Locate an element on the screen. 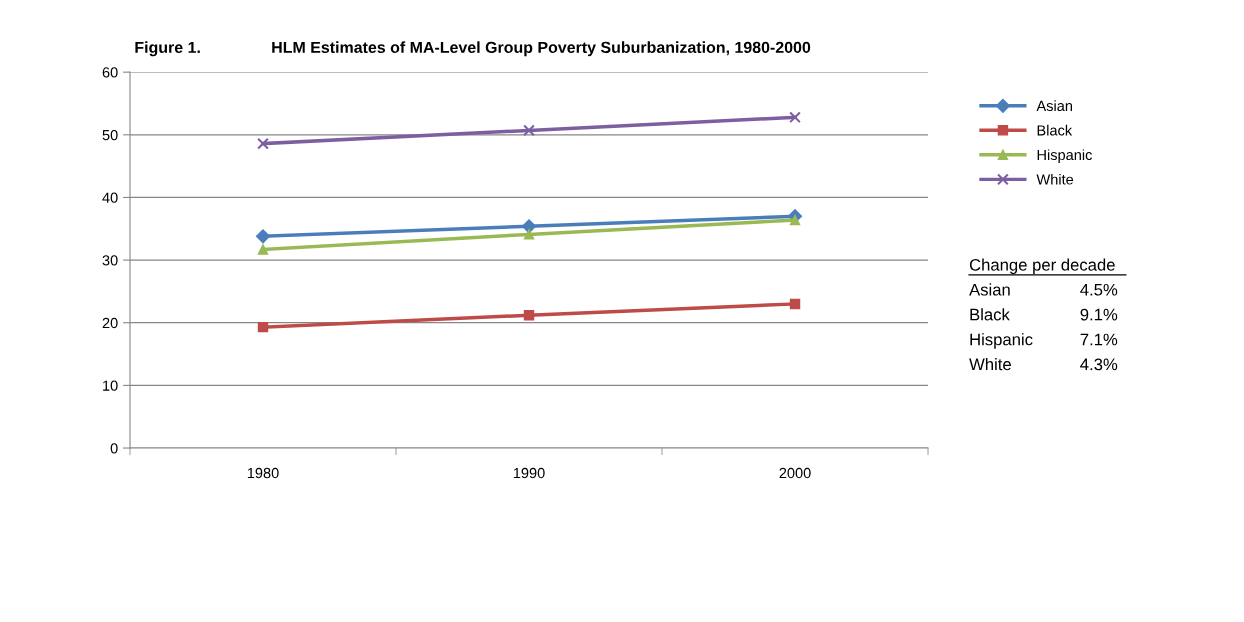  text: Asian is located at coordinates (989, 289).